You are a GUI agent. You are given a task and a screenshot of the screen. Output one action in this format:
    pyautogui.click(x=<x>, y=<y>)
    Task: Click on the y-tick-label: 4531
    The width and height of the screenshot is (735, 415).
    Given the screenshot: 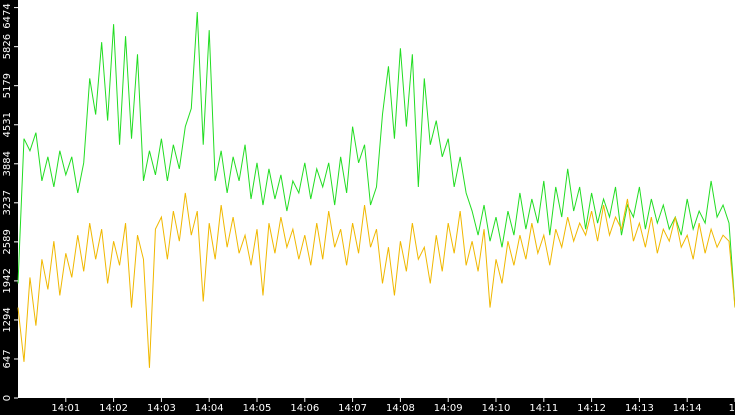 What is the action you would take?
    pyautogui.click(x=7, y=124)
    